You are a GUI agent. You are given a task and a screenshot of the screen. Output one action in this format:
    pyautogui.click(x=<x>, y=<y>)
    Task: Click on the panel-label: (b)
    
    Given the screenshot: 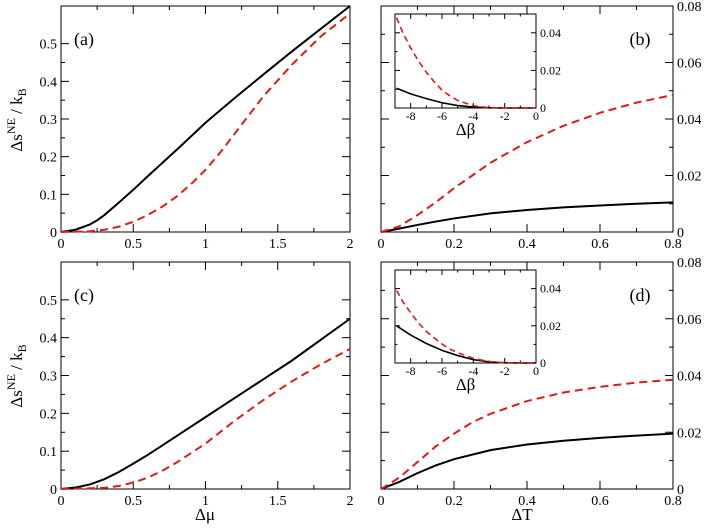 What is the action you would take?
    pyautogui.click(x=640, y=39)
    